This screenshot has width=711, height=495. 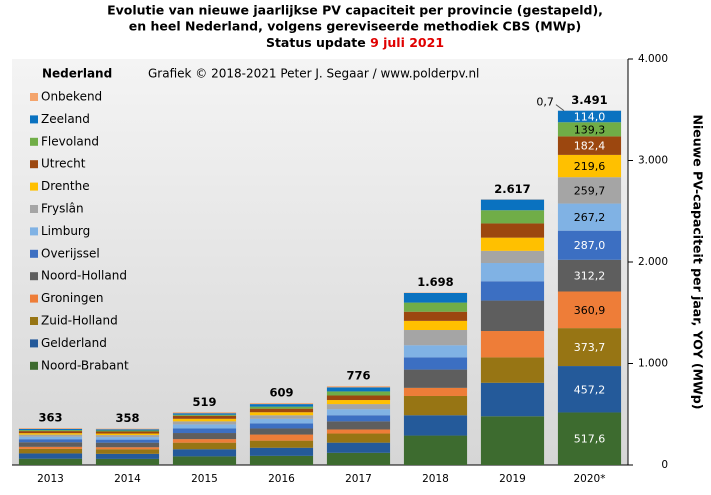 I want to click on x-tick-label: 2014, so click(x=127, y=479).